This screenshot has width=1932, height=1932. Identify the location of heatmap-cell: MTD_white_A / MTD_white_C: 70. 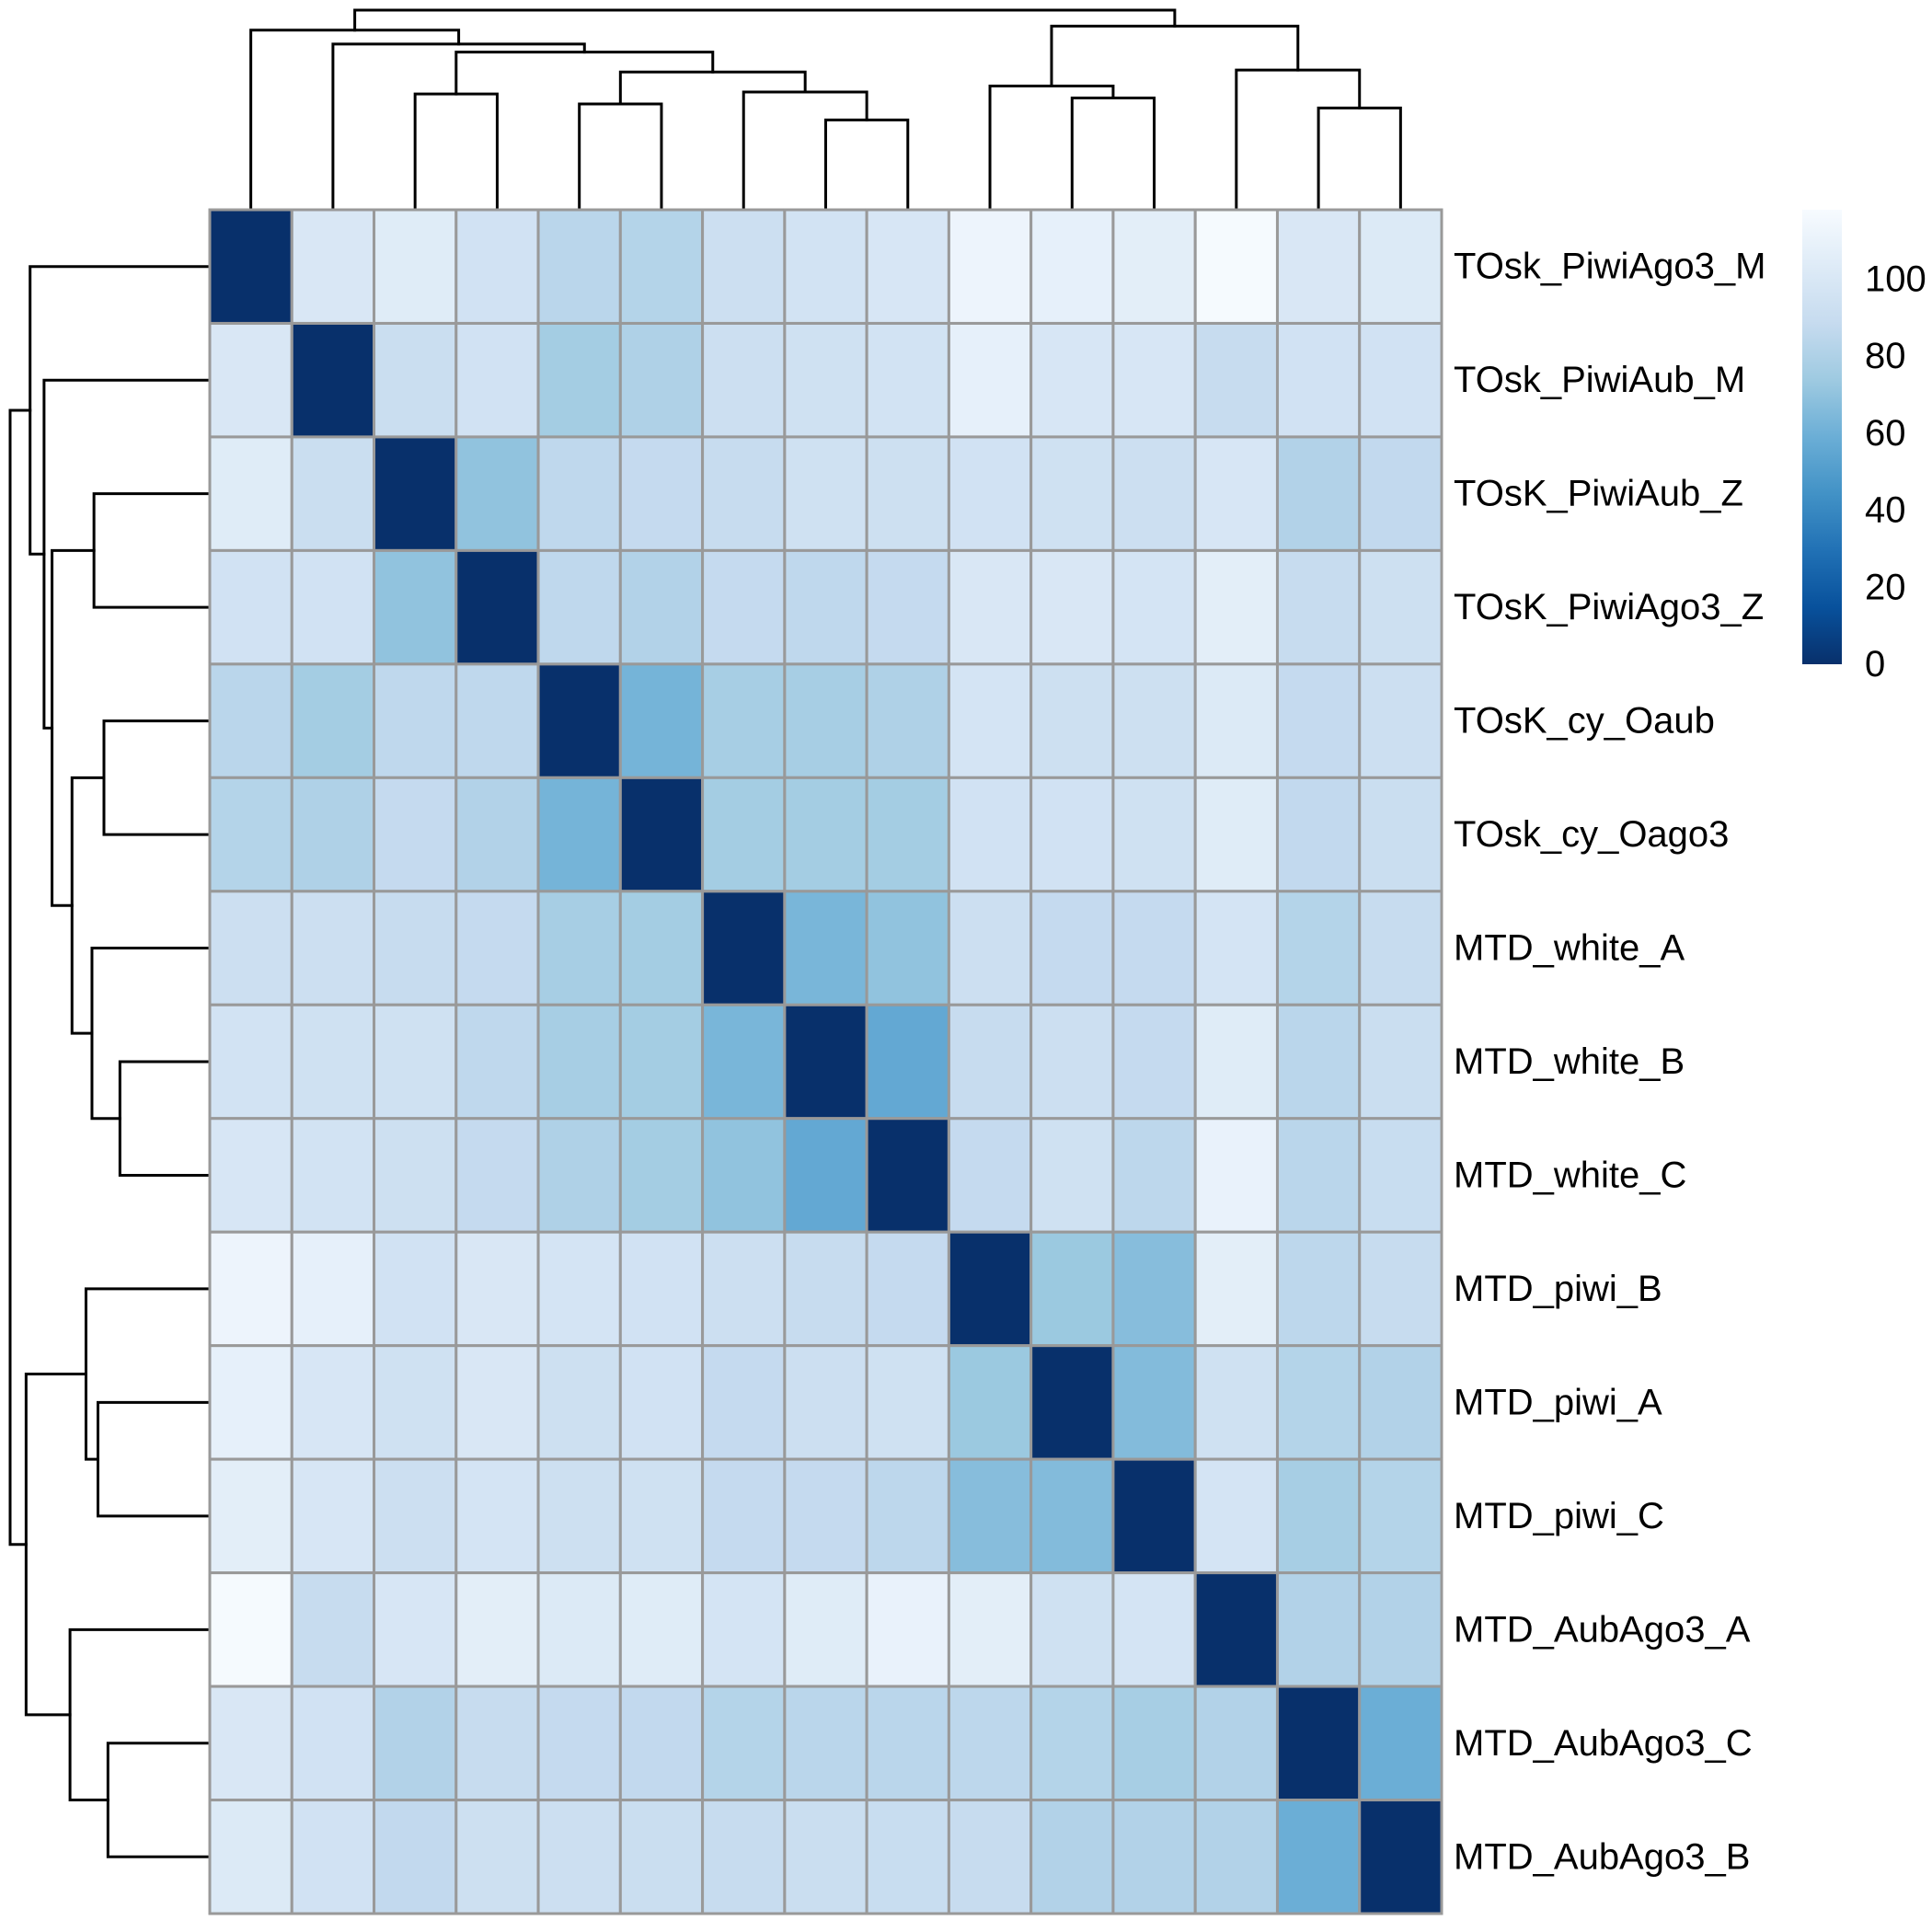
(907, 948).